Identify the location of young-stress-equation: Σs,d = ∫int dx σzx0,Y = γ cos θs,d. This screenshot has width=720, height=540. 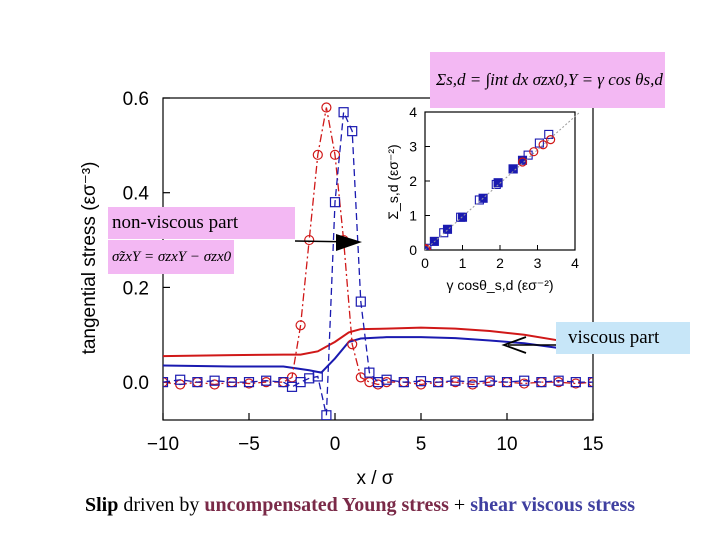
(547, 80).